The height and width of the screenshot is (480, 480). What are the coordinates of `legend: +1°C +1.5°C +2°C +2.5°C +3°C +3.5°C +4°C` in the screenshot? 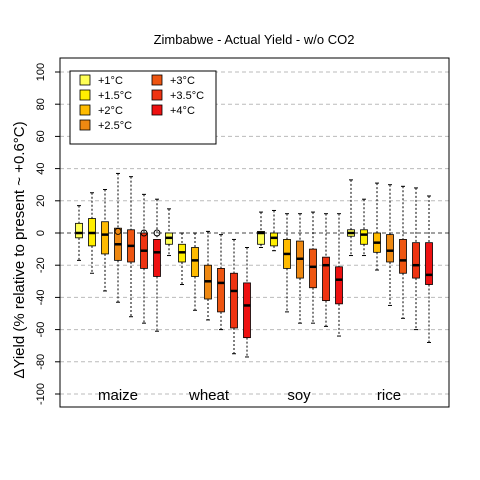 It's located at (143, 107).